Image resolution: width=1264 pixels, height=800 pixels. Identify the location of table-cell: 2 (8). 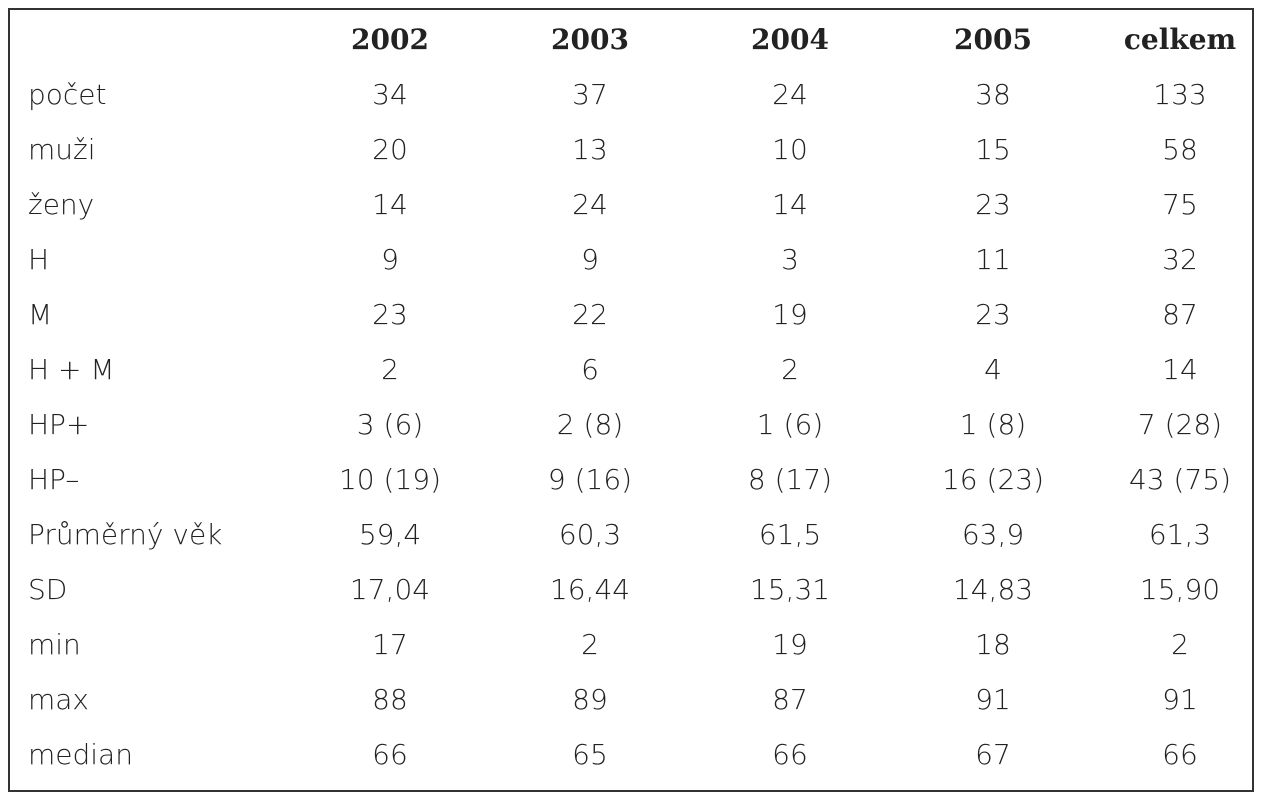
(590, 424).